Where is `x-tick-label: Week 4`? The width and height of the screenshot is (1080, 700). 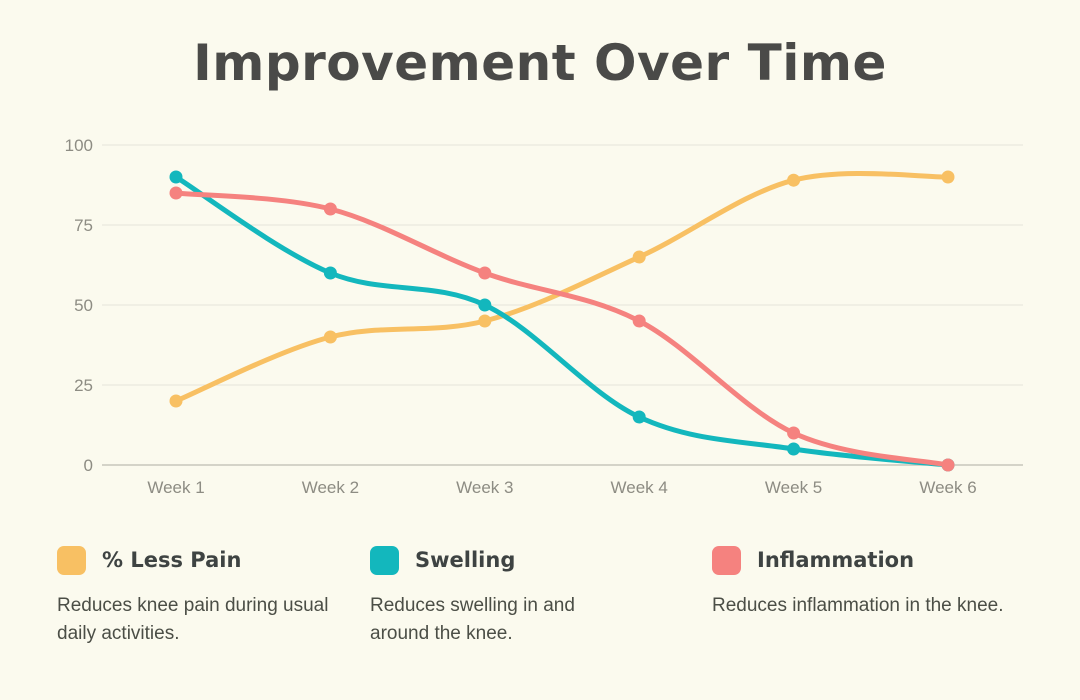 x-tick-label: Week 4 is located at coordinates (639, 487).